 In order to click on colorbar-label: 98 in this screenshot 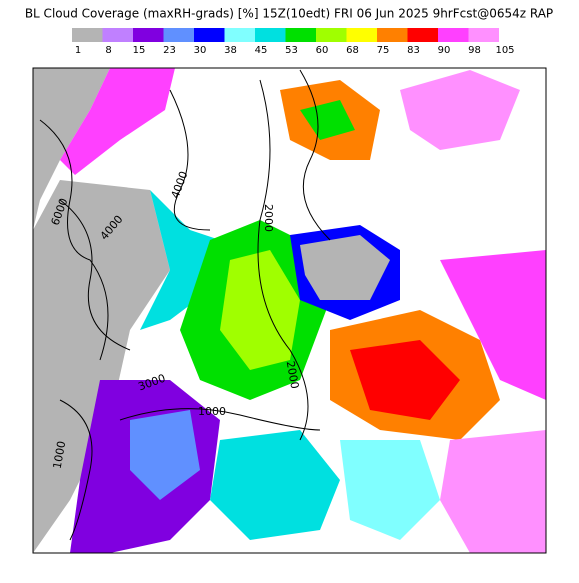, I will do `click(474, 50)`.